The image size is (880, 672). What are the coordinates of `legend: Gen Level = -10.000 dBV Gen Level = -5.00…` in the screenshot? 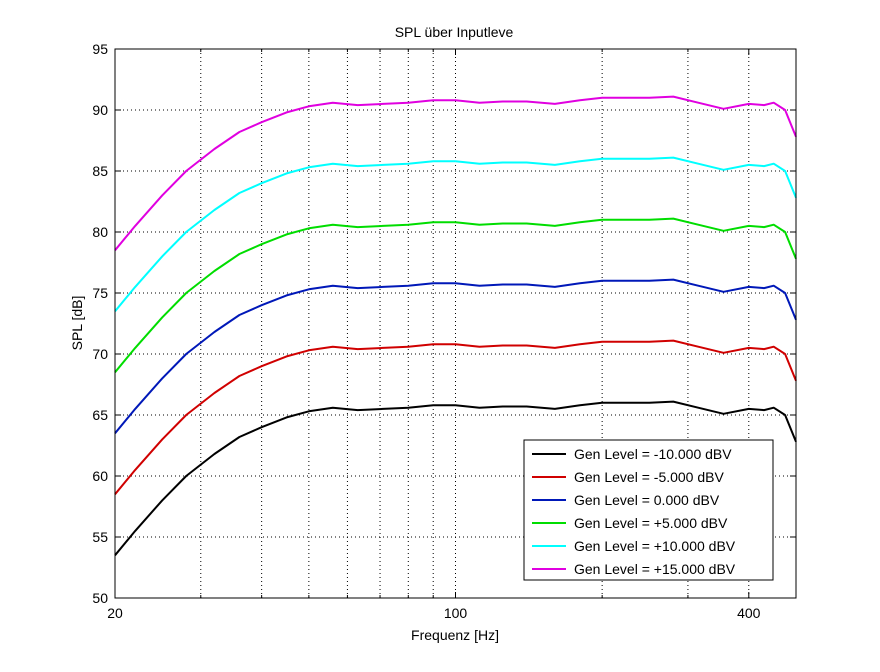 It's located at (648, 510).